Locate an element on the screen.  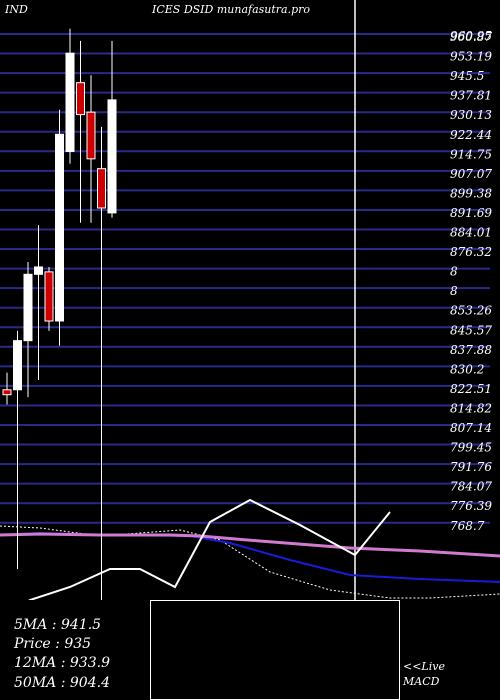
price-label: 960.87 is located at coordinates (471, 37).